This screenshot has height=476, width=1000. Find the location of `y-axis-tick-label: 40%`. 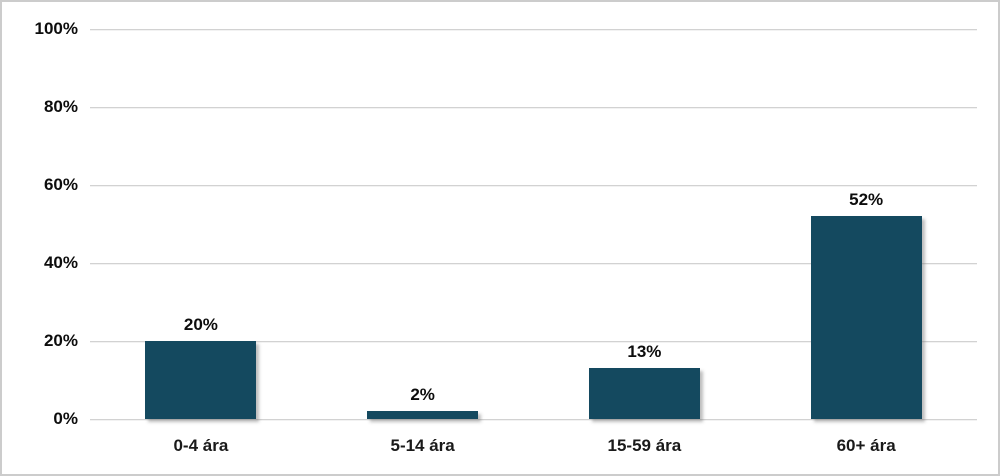

y-axis-tick-label: 40% is located at coordinates (60, 262).